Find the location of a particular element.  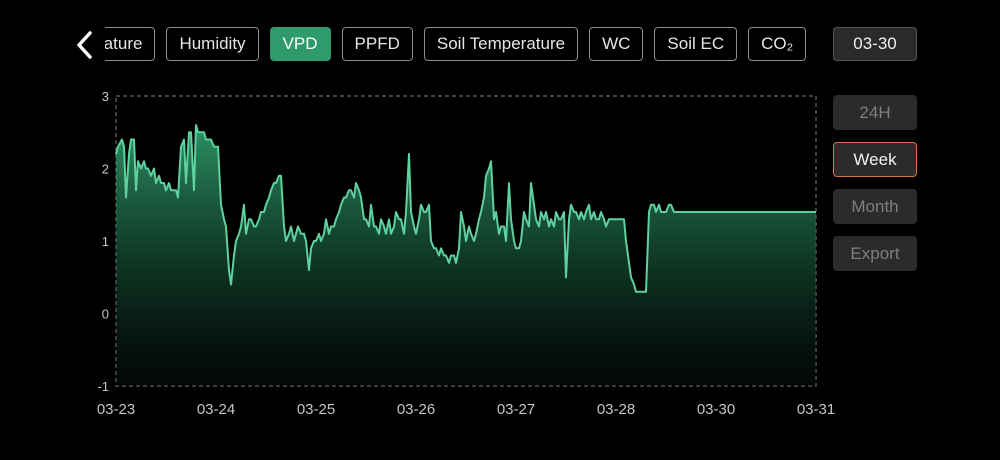

date-selector-button: 03-30 is located at coordinates (875, 44).